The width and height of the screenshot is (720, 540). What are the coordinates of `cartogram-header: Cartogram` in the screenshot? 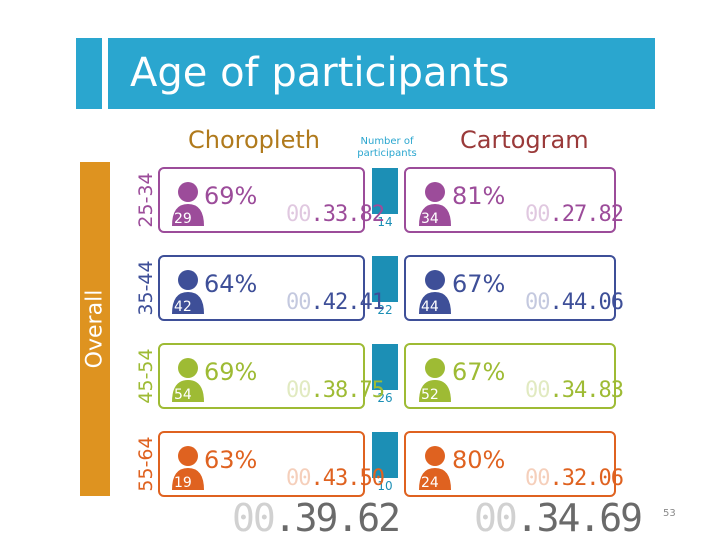 It's located at (524, 140).